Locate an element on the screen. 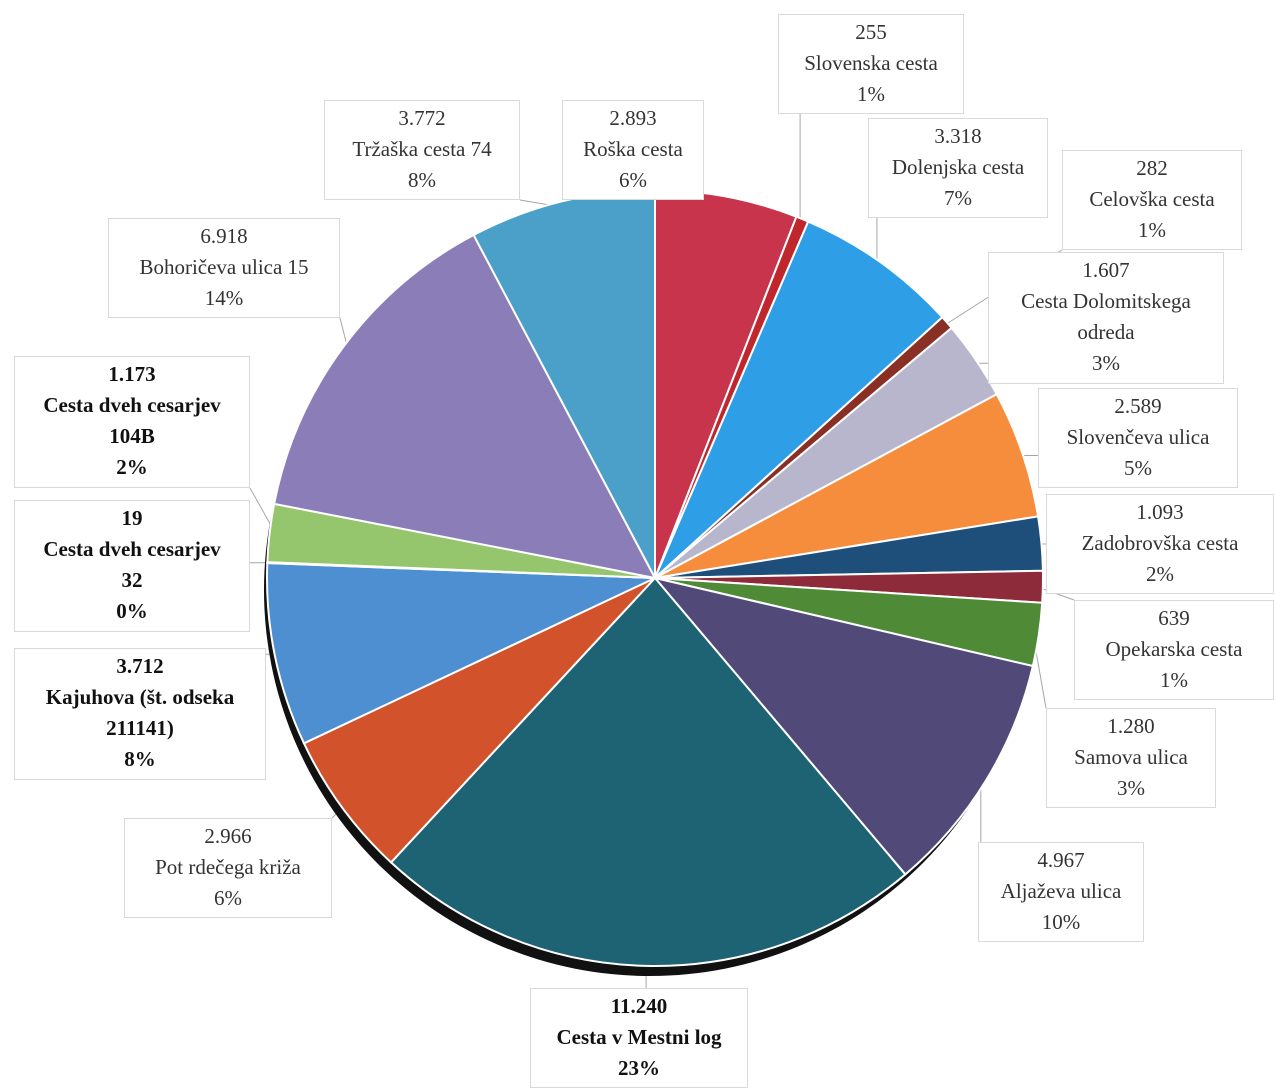 The width and height of the screenshot is (1274, 1088). data-label: 11.240 Cesta v Mestni log 23% is located at coordinates (639, 1038).